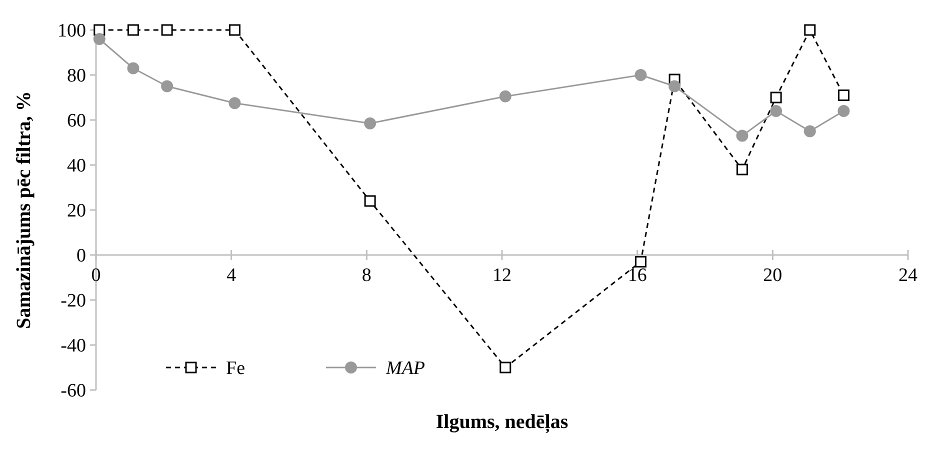  What do you see at coordinates (367, 275) in the screenshot?
I see `x-tick-label: 8` at bounding box center [367, 275].